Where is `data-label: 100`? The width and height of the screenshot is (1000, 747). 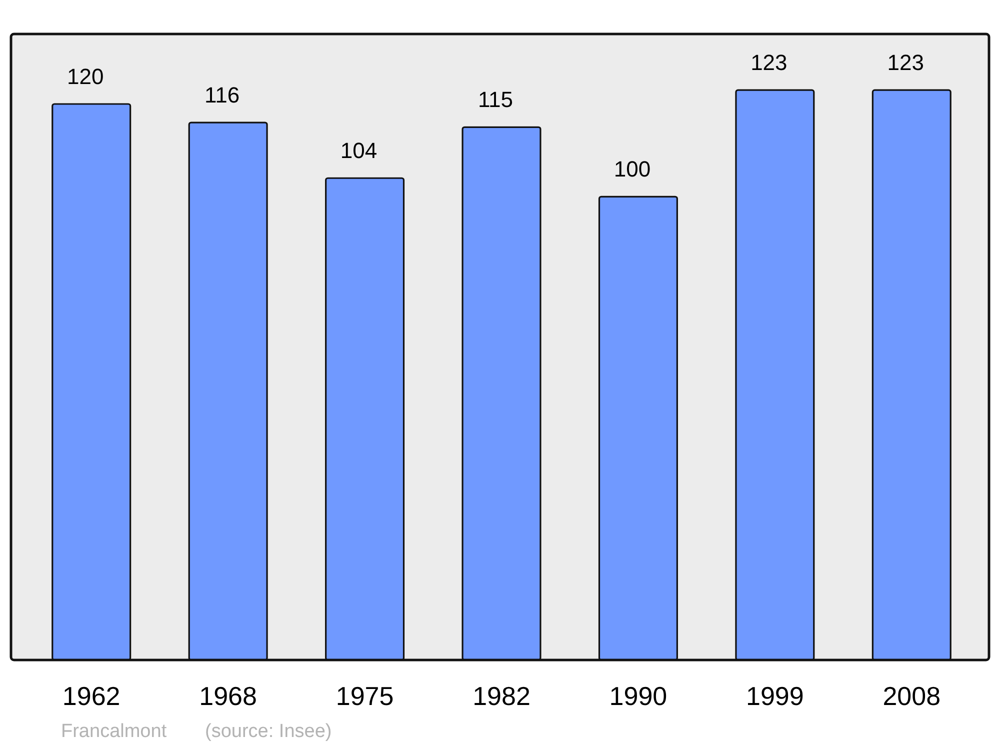 data-label: 100 is located at coordinates (632, 169).